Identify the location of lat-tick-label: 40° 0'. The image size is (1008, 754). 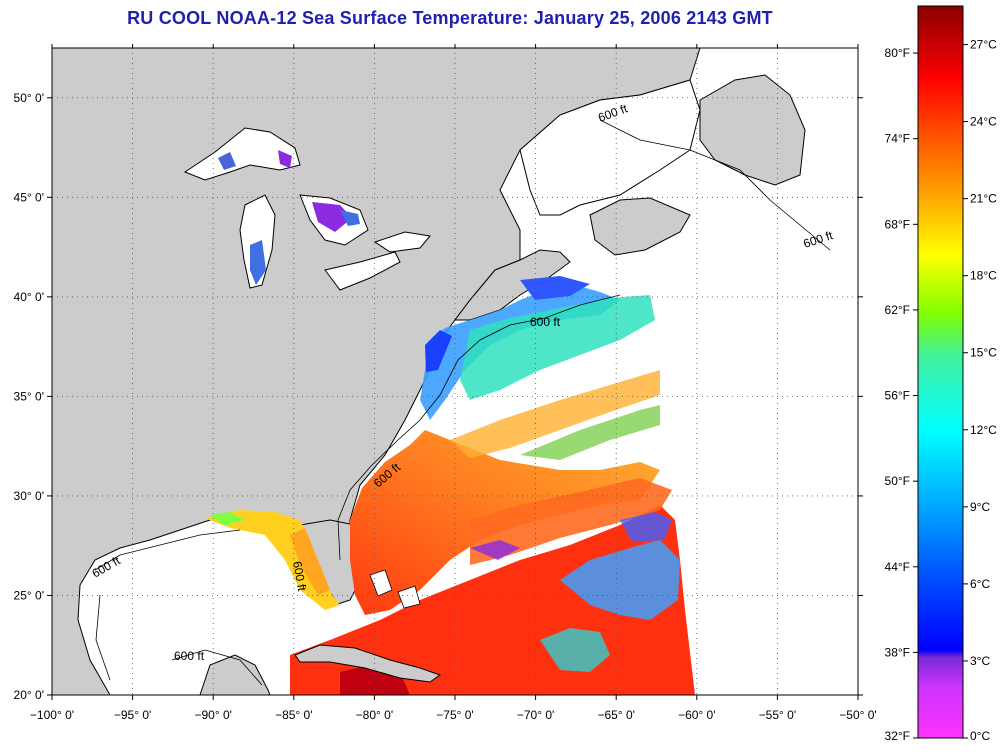
(29, 297).